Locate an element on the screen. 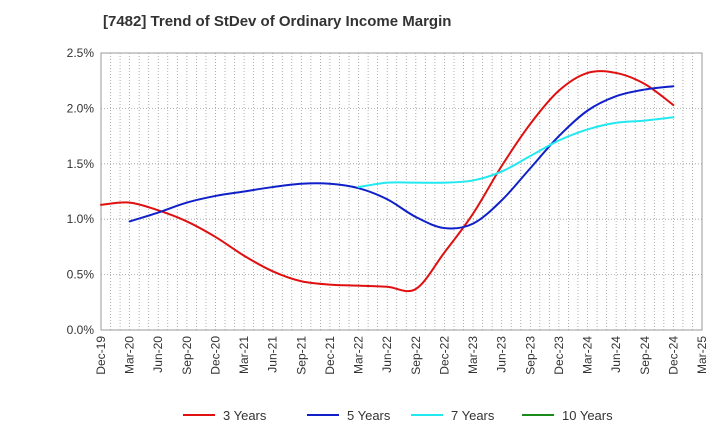 The height and width of the screenshot is (440, 720). x-tick-label: Sep-22 is located at coordinates (416, 355).